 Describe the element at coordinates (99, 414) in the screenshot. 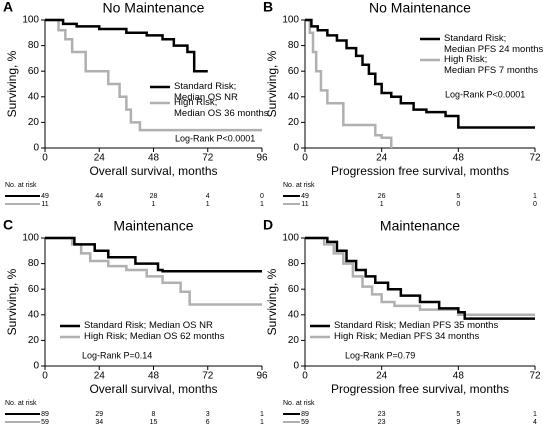

I see `at-risk-count: 29` at that location.